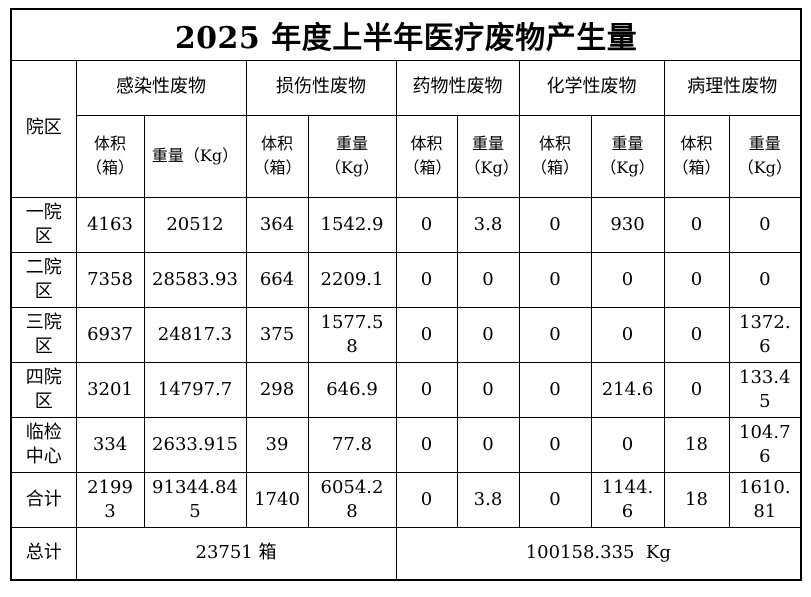 This screenshot has height=597, width=811. Describe the element at coordinates (161, 87) in the screenshot. I see `group-header-infectious-waste: 感染性废物` at that location.